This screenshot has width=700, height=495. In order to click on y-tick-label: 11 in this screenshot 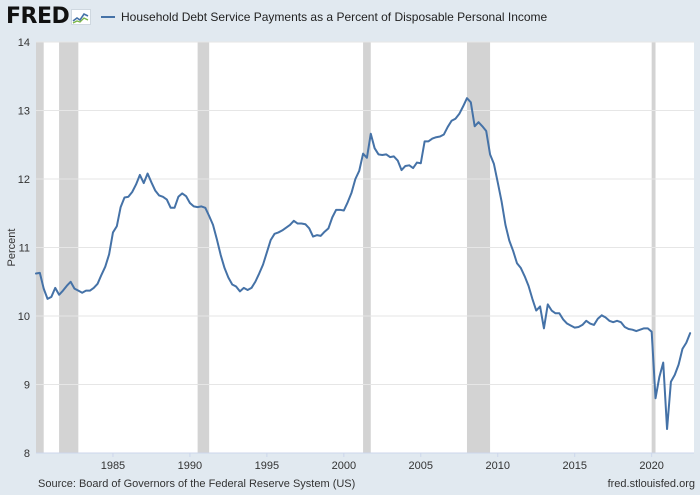, I will do `click(24, 249)`.